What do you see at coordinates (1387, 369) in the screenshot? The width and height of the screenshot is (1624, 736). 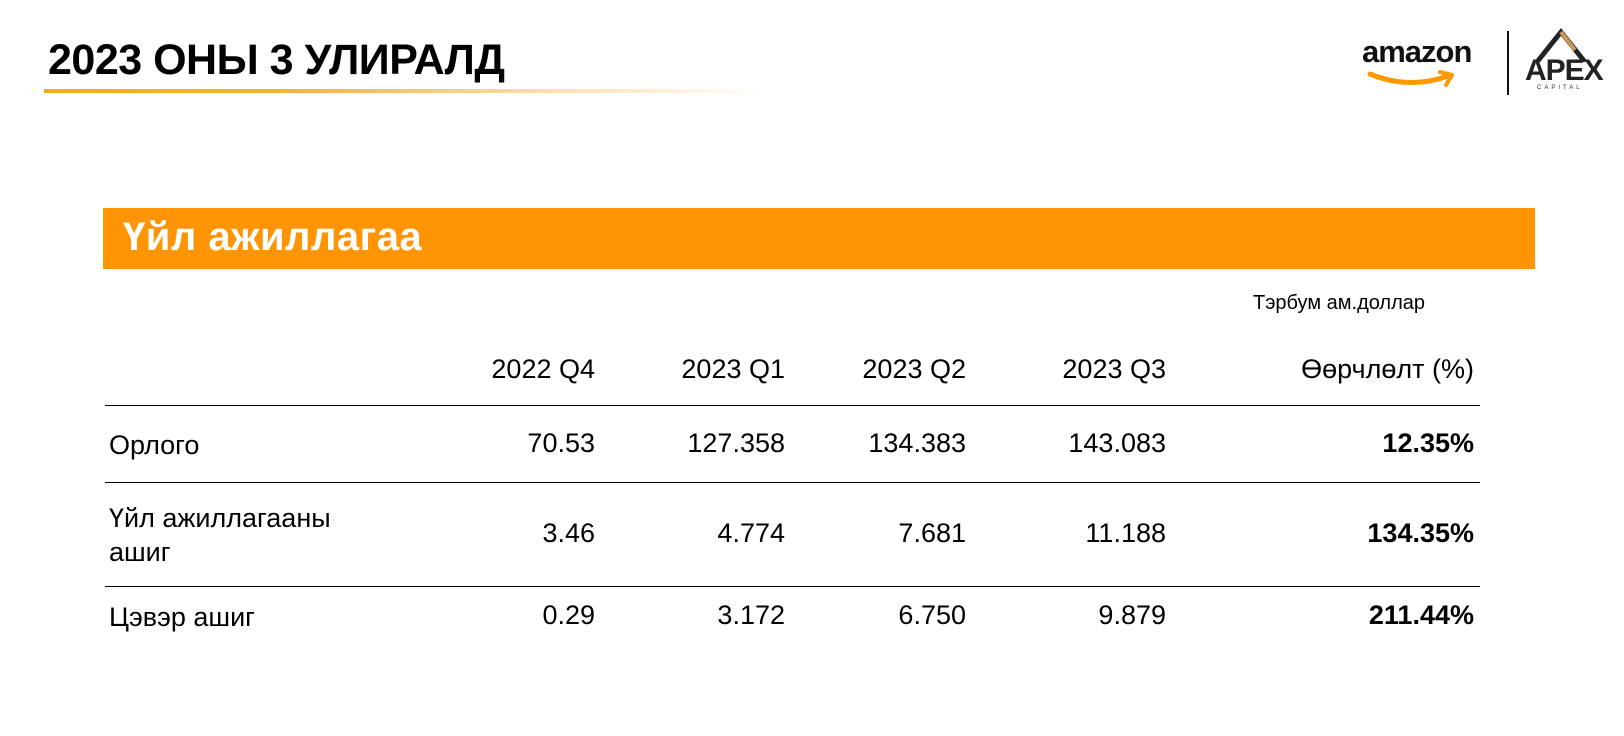 I see `column-header-change: Өөрчлөлт (%)` at bounding box center [1387, 369].